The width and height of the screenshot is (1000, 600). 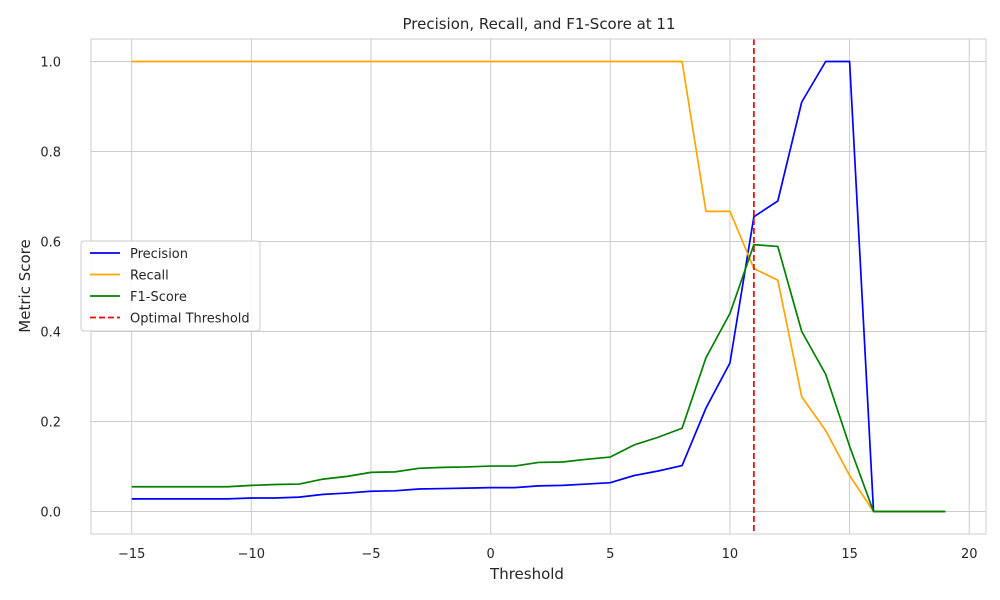 What do you see at coordinates (50, 63) in the screenshot?
I see `y-tick-label: 1.0` at bounding box center [50, 63].